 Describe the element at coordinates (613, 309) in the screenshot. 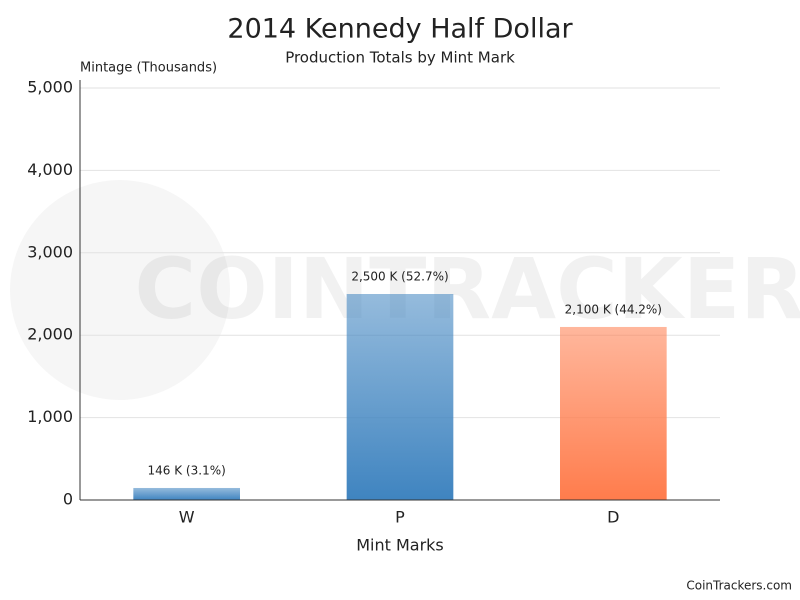

I see `data-label: 2,100 K (44.2%)` at that location.